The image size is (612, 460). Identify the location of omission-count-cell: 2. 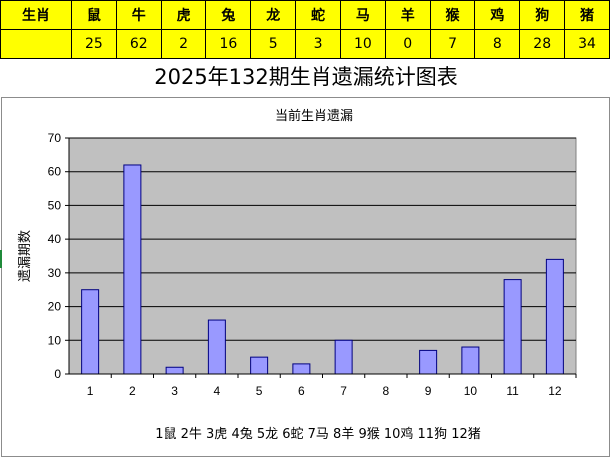
(183, 44).